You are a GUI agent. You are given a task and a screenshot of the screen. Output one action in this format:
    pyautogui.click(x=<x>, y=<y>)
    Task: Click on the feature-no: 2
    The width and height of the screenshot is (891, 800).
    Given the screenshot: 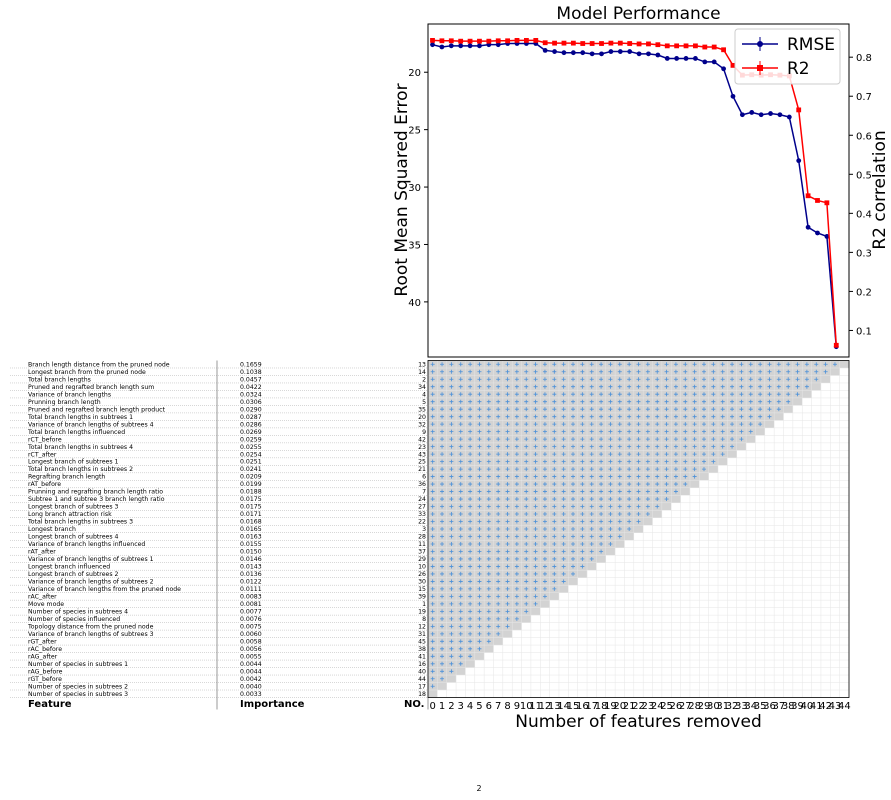 What is the action you would take?
    pyautogui.click(x=424, y=379)
    